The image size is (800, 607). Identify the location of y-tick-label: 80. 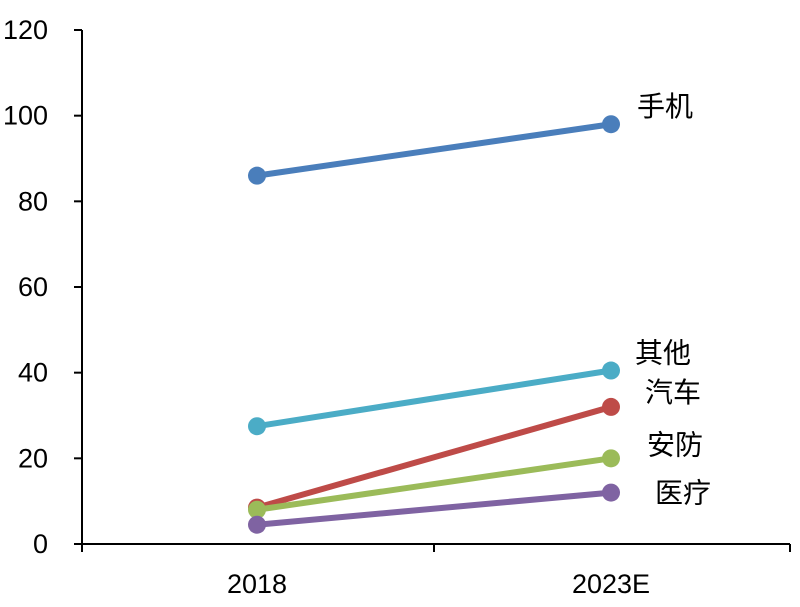
(33, 201).